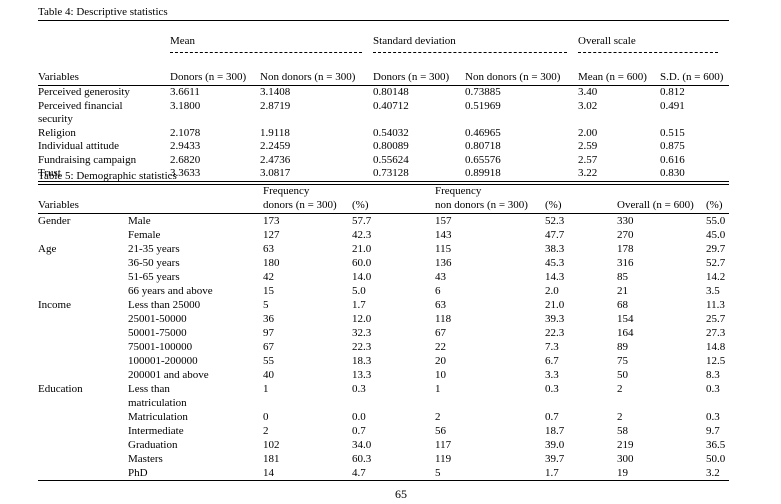 This screenshot has width=781, height=504. What do you see at coordinates (443, 459) in the screenshot?
I see `table-cell: 119` at bounding box center [443, 459].